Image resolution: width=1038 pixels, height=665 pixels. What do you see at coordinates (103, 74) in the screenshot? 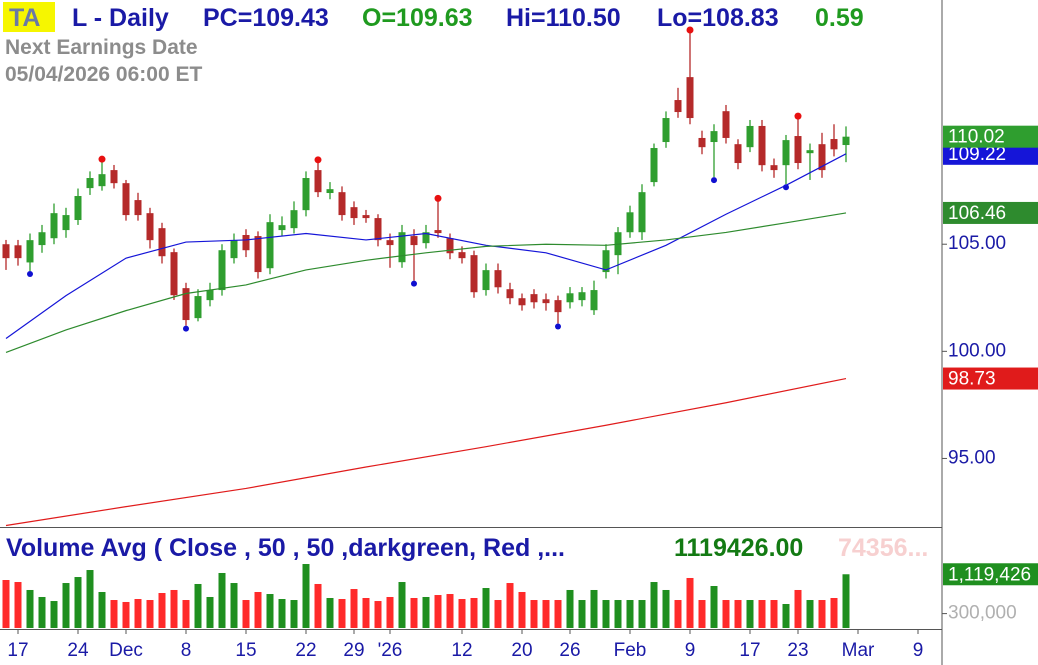
I see `earnings-date: 05/04/2026 06:00 ET` at bounding box center [103, 74].